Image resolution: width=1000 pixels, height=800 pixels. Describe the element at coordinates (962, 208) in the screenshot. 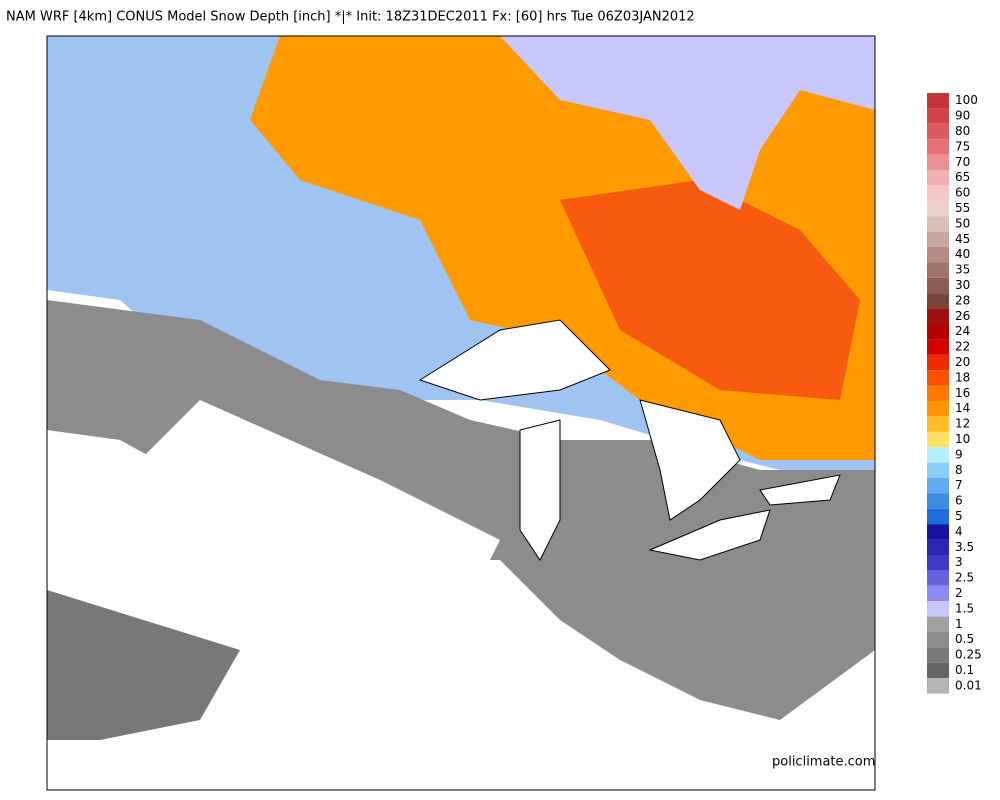

I see `legend-label: 55` at that location.